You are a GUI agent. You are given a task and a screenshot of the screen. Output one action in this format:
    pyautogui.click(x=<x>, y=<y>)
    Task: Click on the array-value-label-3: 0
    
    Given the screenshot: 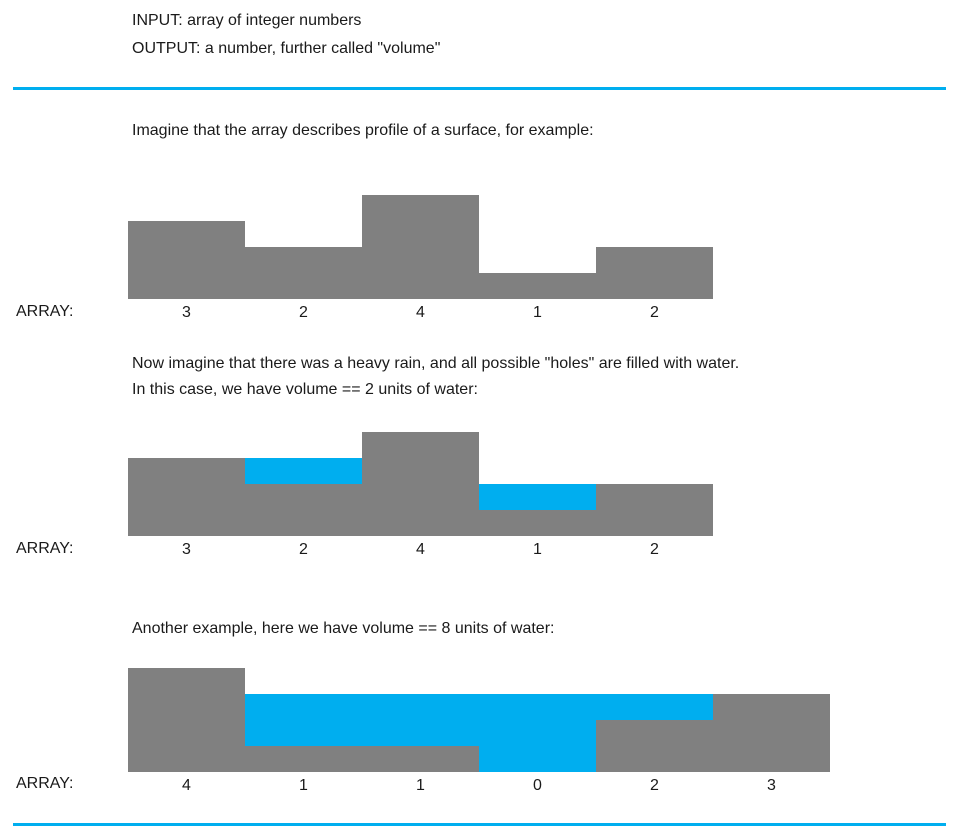 What is the action you would take?
    pyautogui.click(x=537, y=785)
    